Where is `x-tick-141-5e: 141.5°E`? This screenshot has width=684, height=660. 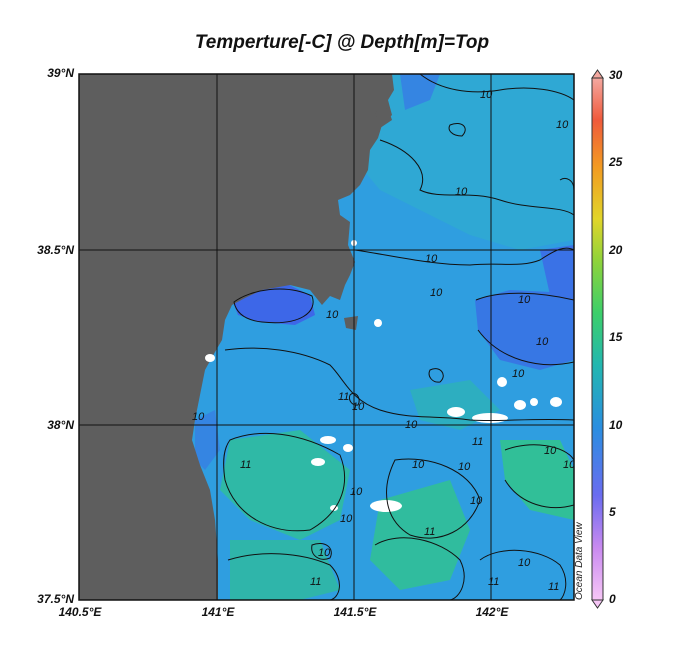
x-tick-141-5e: 141.5°E is located at coordinates (355, 612).